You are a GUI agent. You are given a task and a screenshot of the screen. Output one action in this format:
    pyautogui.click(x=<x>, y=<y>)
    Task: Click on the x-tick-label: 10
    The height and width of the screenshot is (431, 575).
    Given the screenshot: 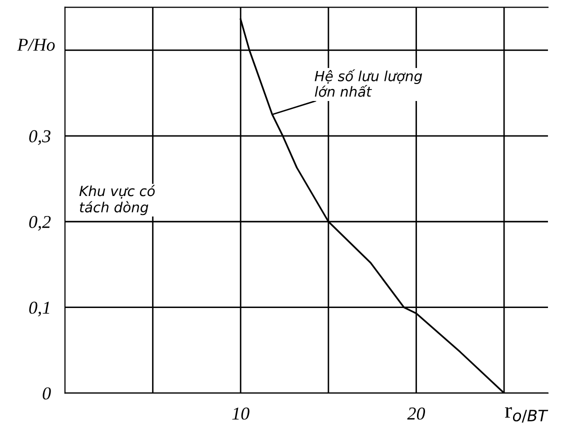 What is the action you would take?
    pyautogui.click(x=241, y=413)
    